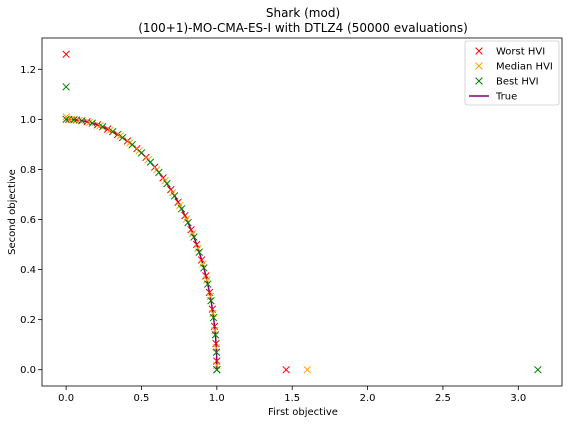 This screenshot has width=568, height=424. What do you see at coordinates (443, 398) in the screenshot?
I see `x-tick-label: 2.5` at bounding box center [443, 398].